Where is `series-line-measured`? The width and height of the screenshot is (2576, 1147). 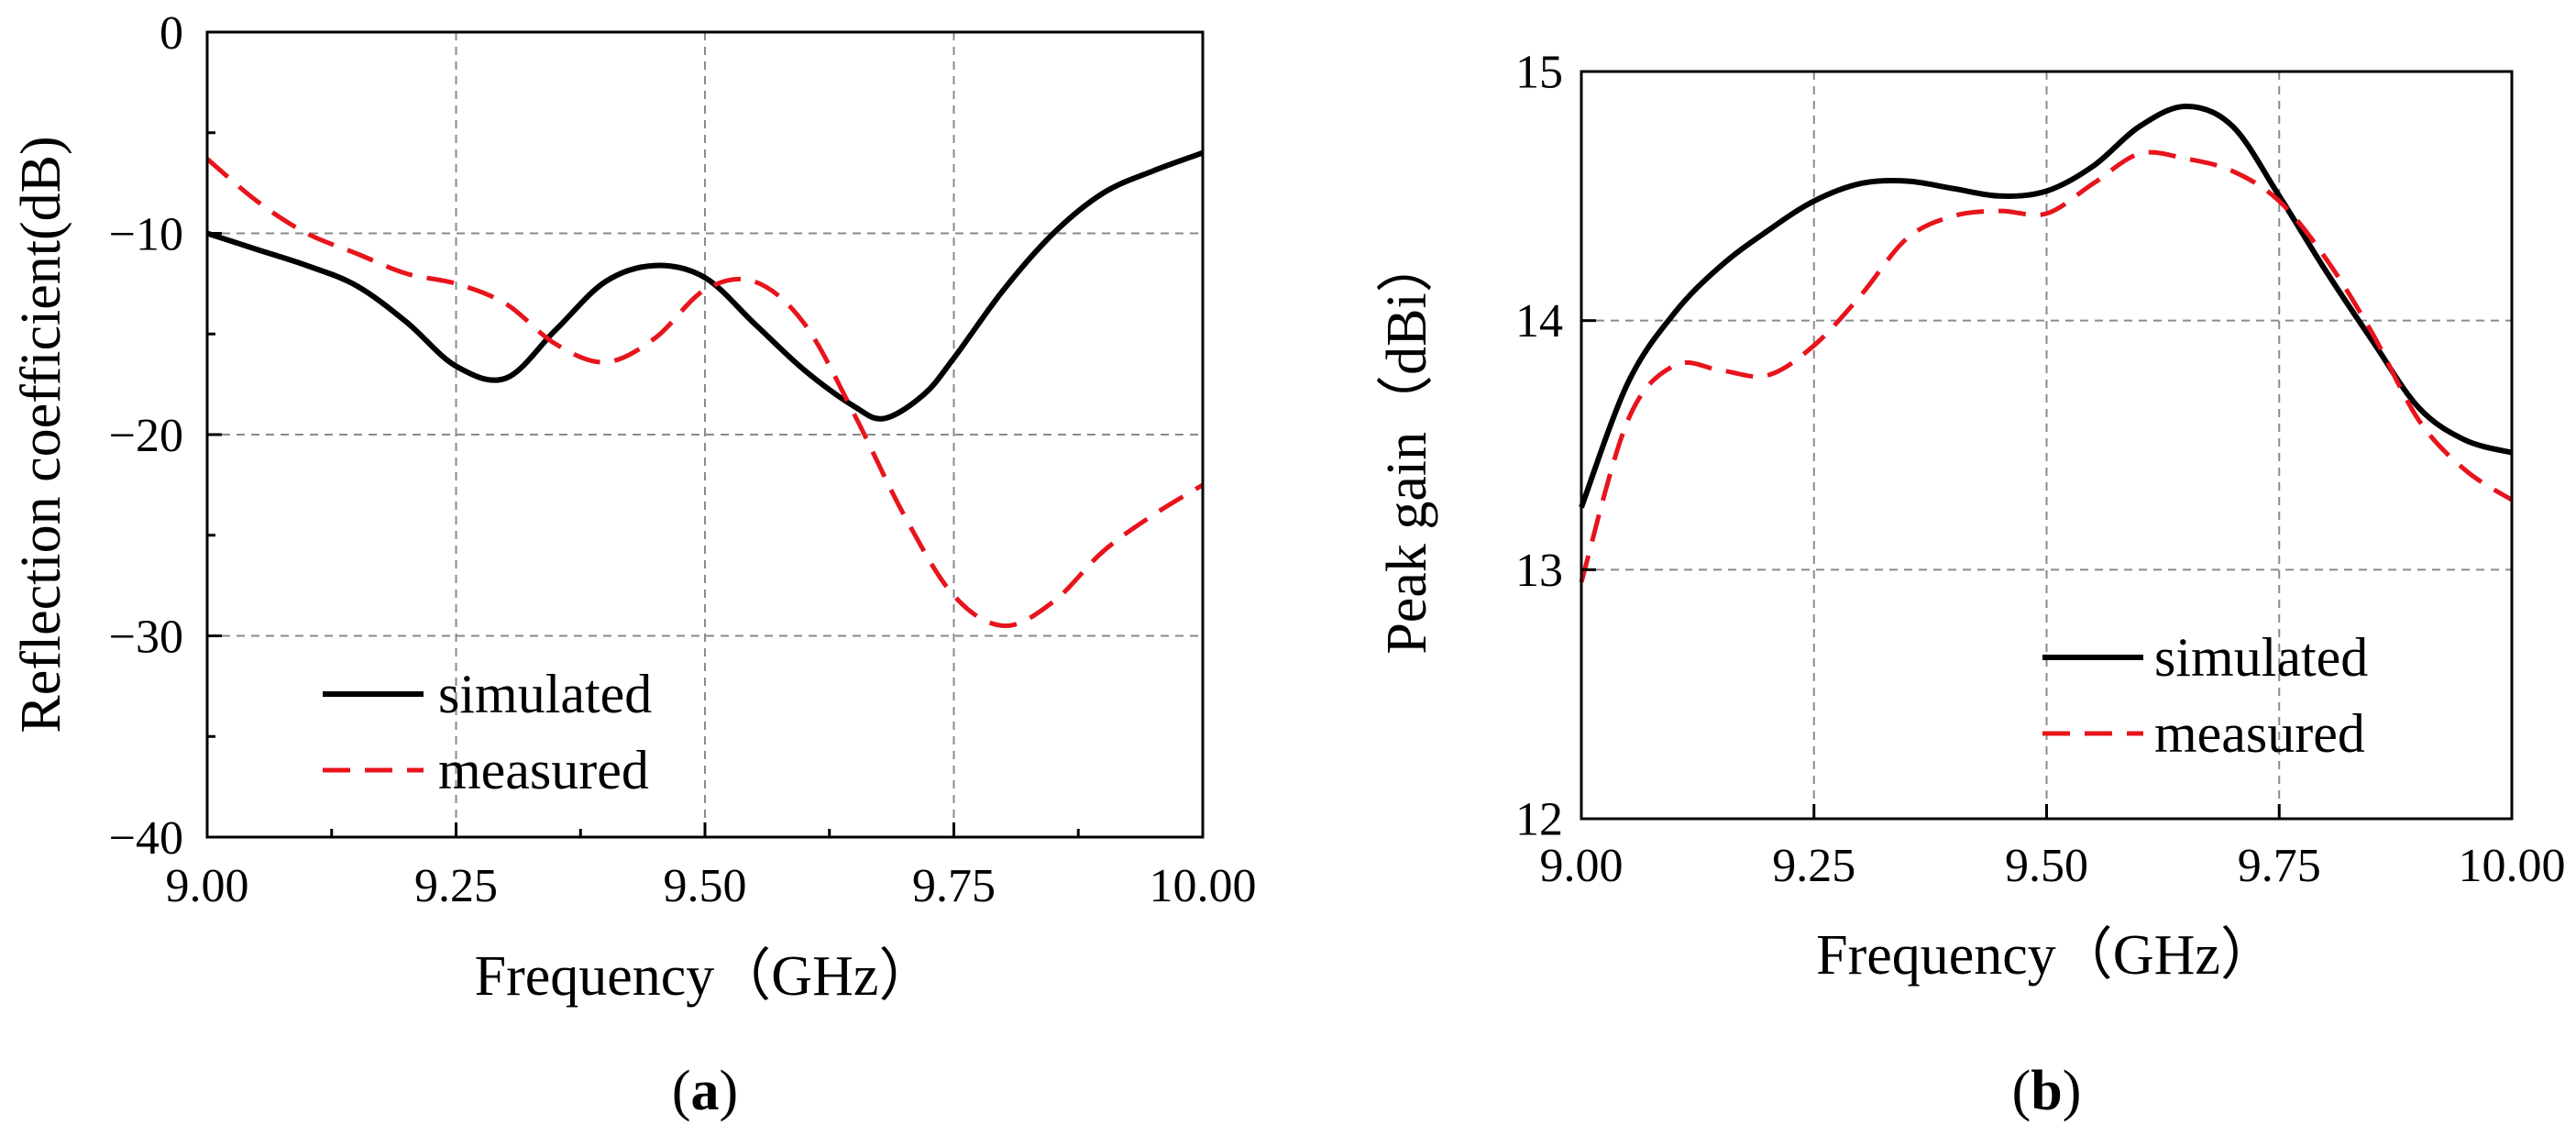 series-line-measured is located at coordinates (2046, 366).